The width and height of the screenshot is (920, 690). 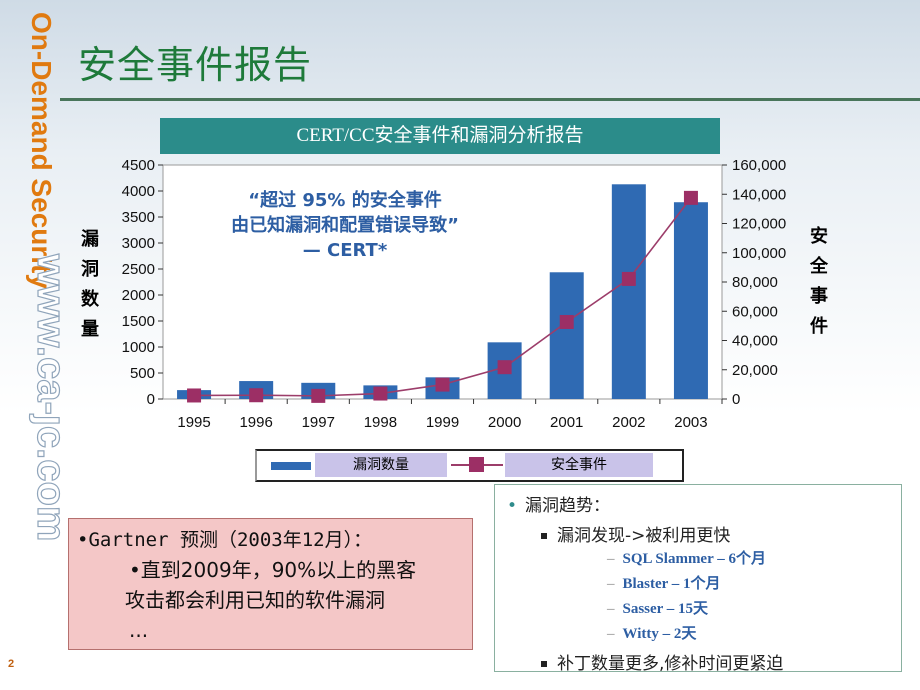 I want to click on left-tick-label: 1000, so click(x=138, y=347).